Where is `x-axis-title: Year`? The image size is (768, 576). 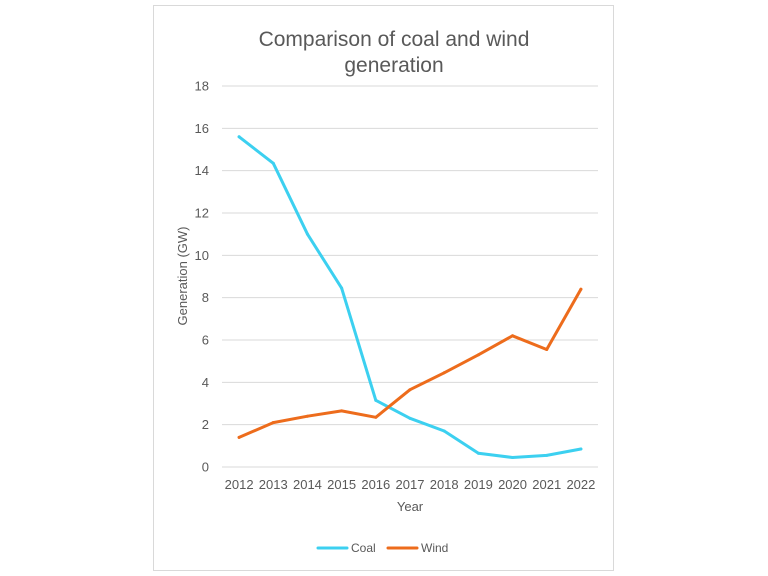
x-axis-title: Year is located at coordinates (410, 506).